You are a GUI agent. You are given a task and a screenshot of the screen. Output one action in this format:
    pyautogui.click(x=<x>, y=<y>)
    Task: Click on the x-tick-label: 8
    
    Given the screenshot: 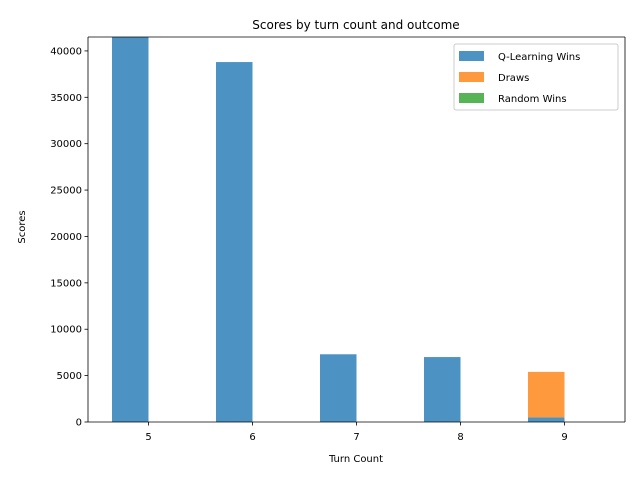 What is the action you would take?
    pyautogui.click(x=460, y=437)
    